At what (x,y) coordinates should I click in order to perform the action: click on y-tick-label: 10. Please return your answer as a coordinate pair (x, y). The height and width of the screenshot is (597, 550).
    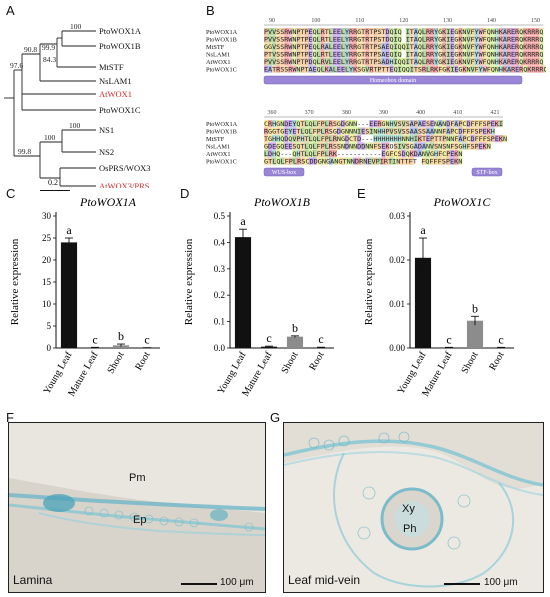
    Looking at the image, I should click on (47, 304).